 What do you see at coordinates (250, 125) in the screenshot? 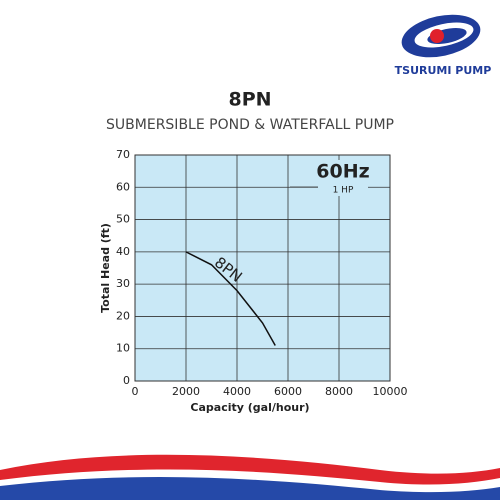
I see `chart-subtitle: SUBMERSIBLE POND & WATERFALL PUMP` at bounding box center [250, 125].